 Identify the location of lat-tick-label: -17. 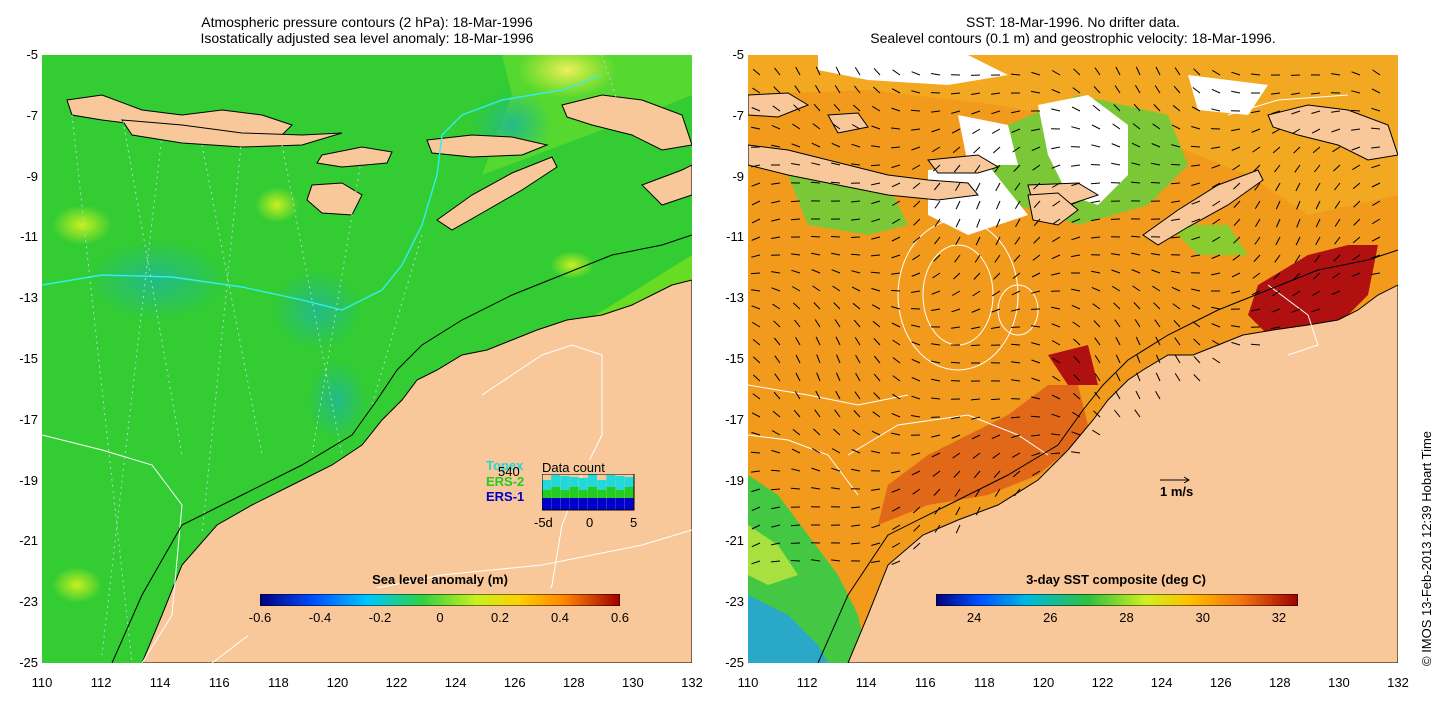
(734, 419).